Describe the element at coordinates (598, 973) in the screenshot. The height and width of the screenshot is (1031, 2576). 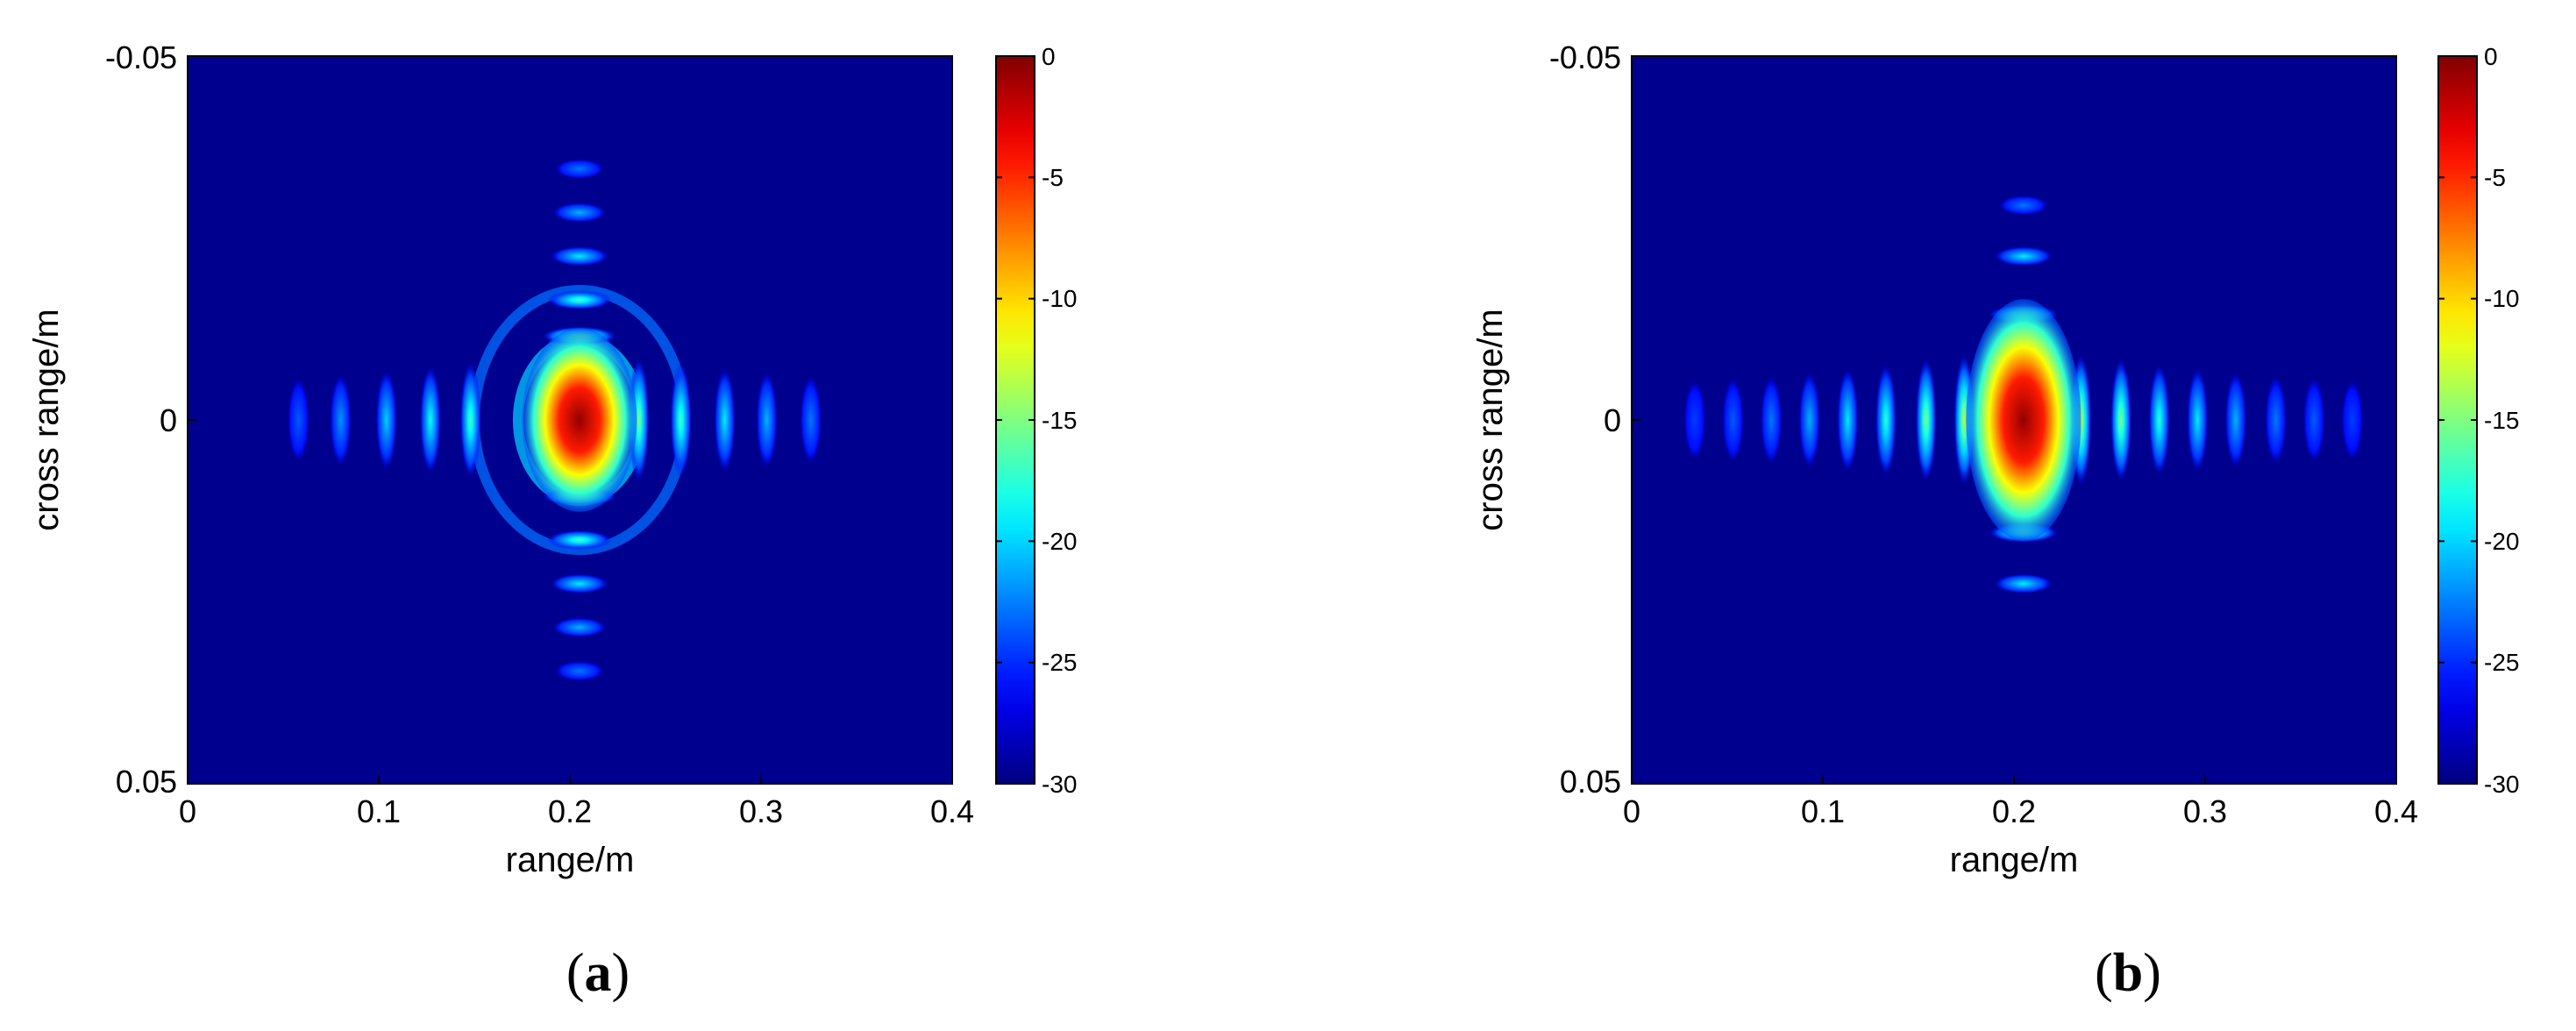
I see `panel-label-a: (a)` at that location.